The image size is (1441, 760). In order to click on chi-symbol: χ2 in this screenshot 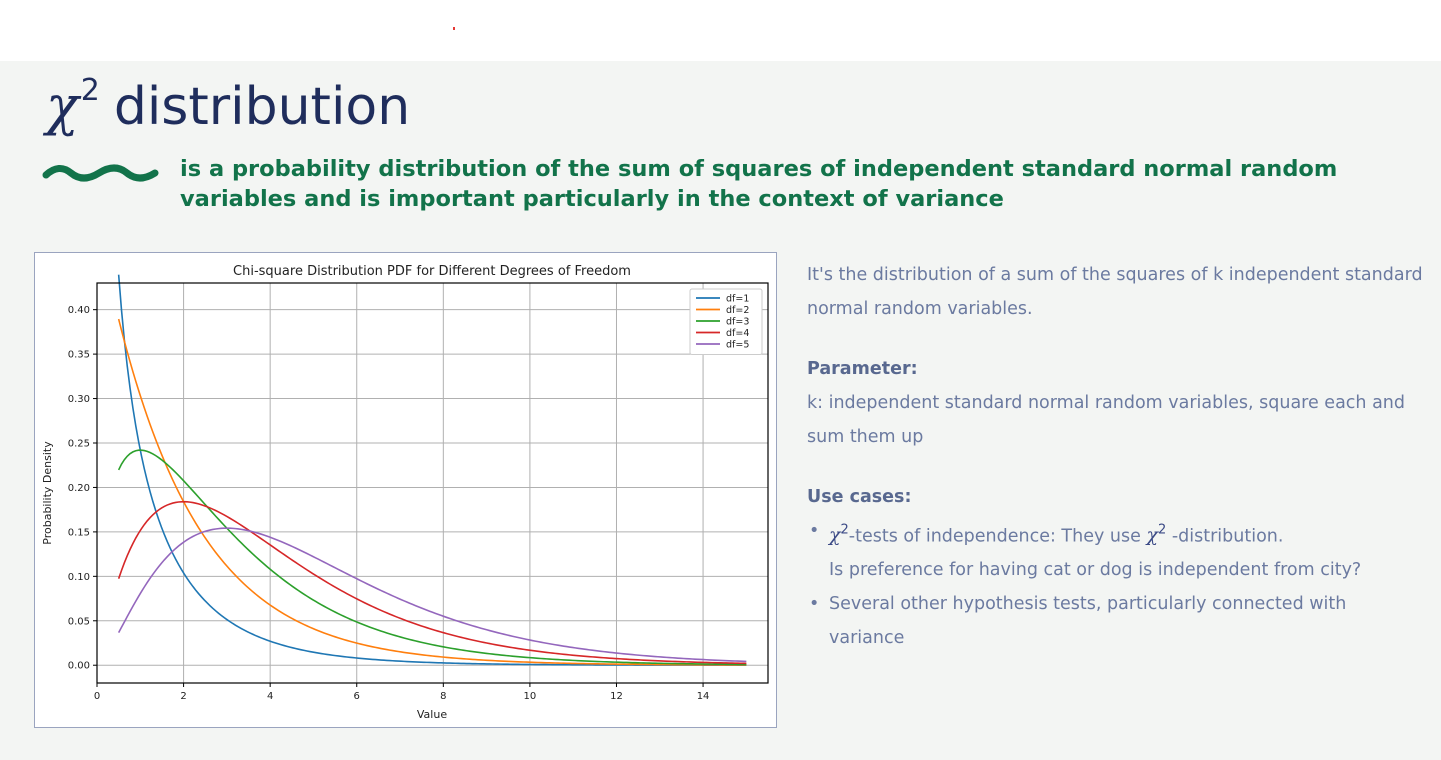, I will do `click(839, 535)`.